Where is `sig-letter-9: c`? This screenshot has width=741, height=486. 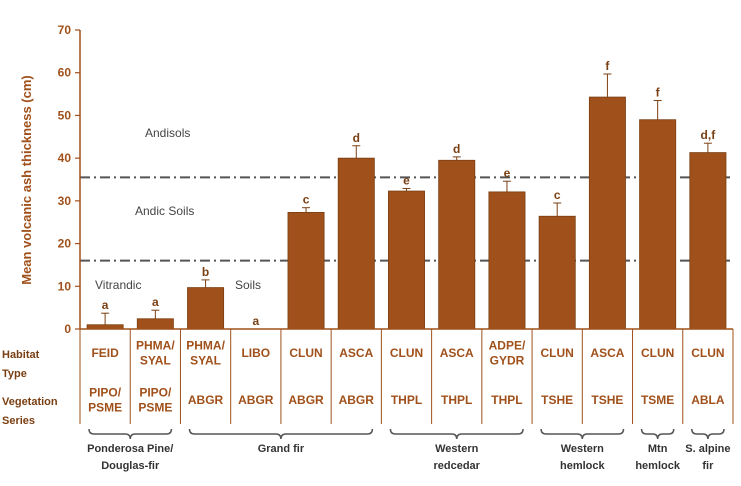 sig-letter-9: c is located at coordinates (557, 195).